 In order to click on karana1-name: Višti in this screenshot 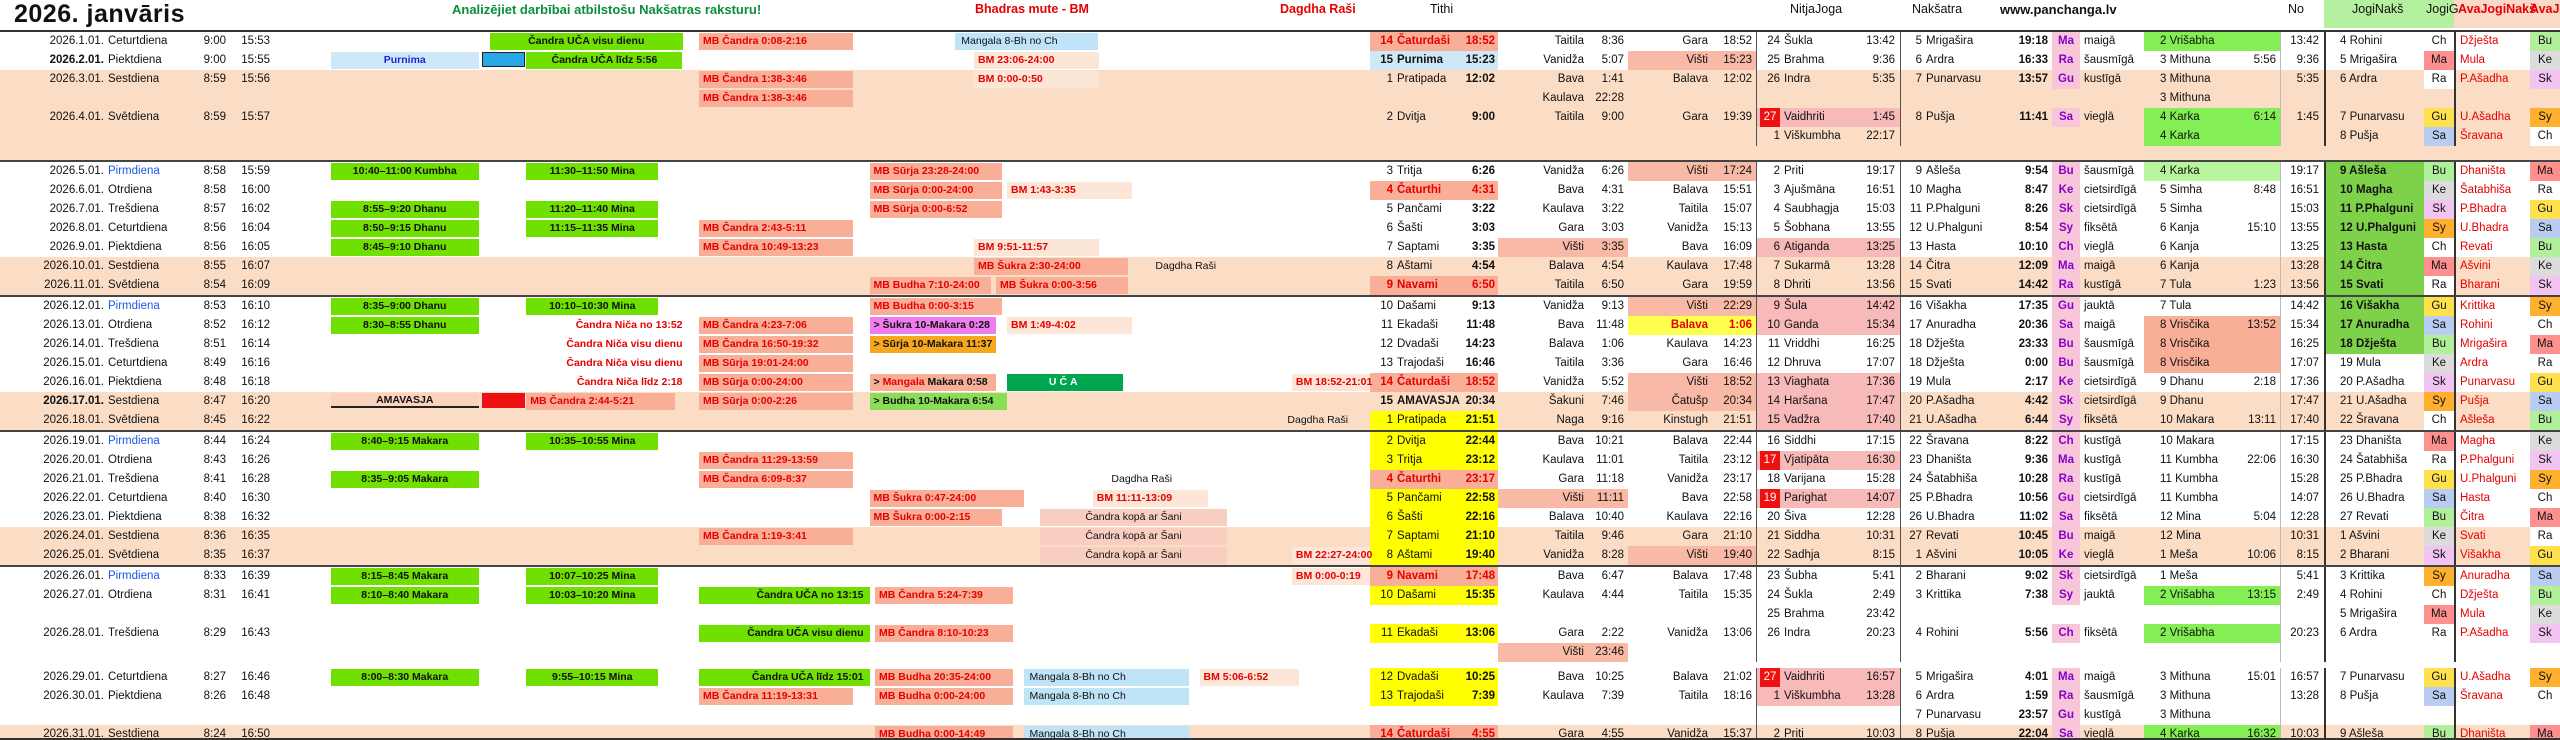, I will do `click(1543, 652)`.